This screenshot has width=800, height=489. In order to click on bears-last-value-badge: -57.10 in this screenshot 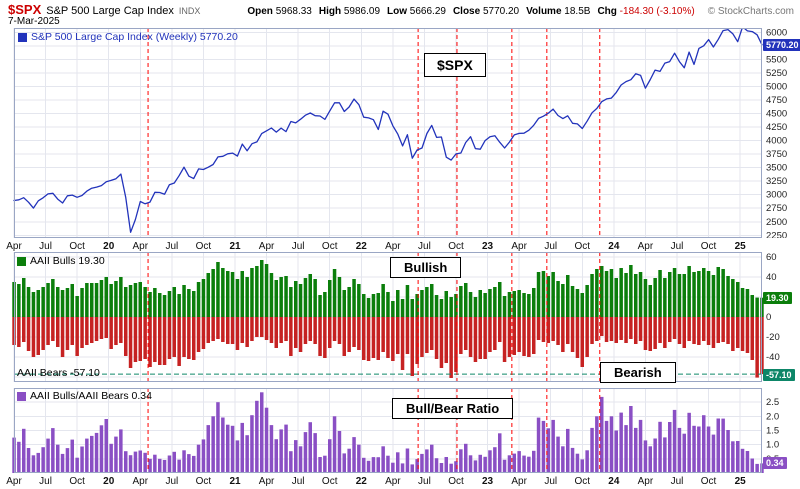, I will do `click(779, 375)`.